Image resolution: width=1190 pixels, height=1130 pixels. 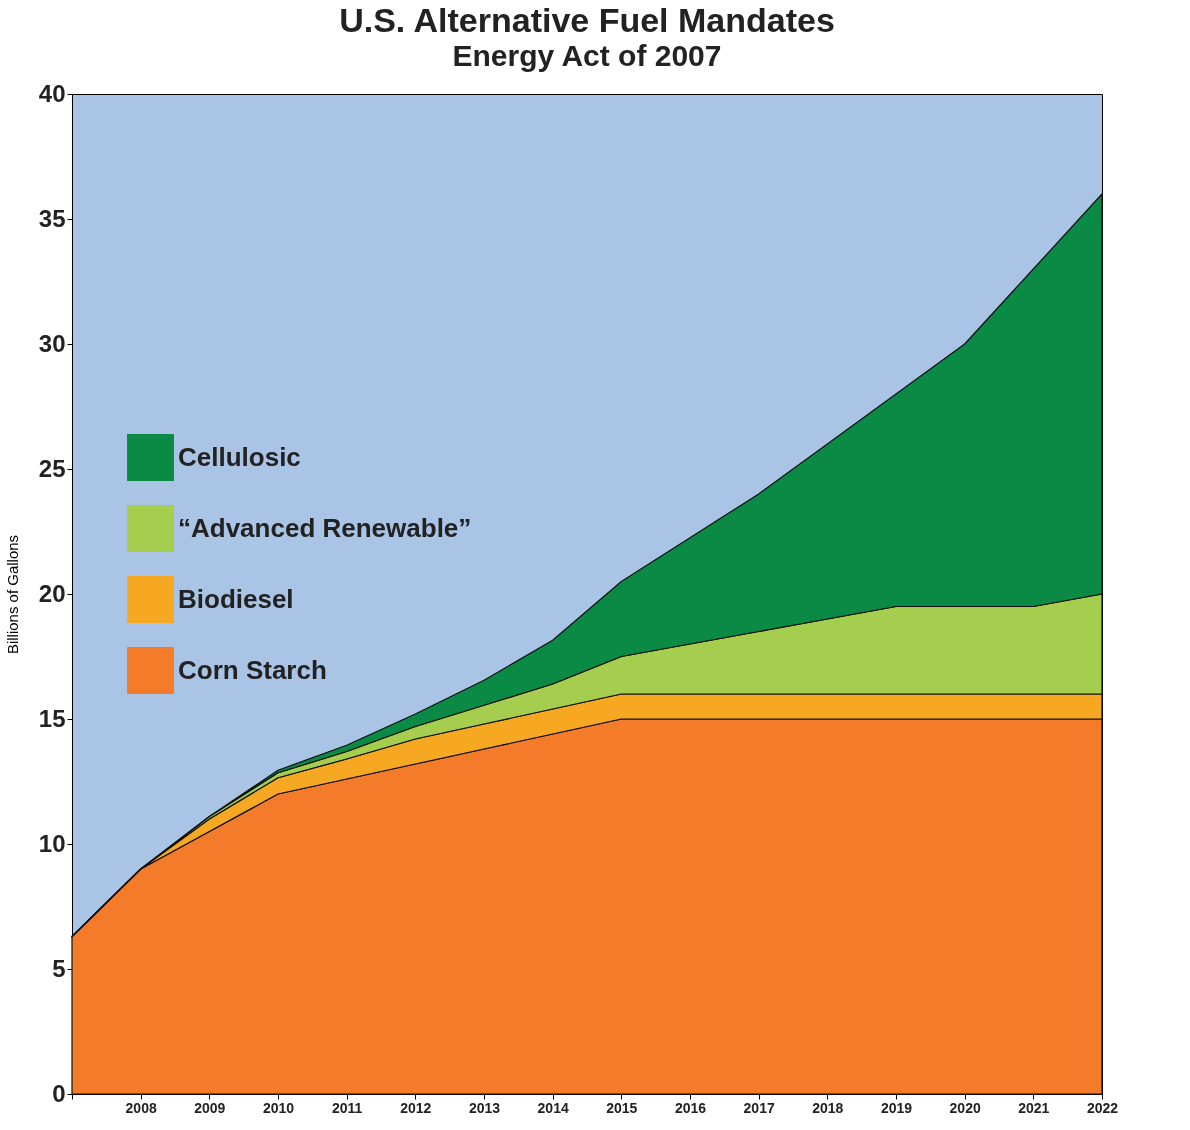 I want to click on y-axis-title: Billions of Gallons, so click(x=12, y=594).